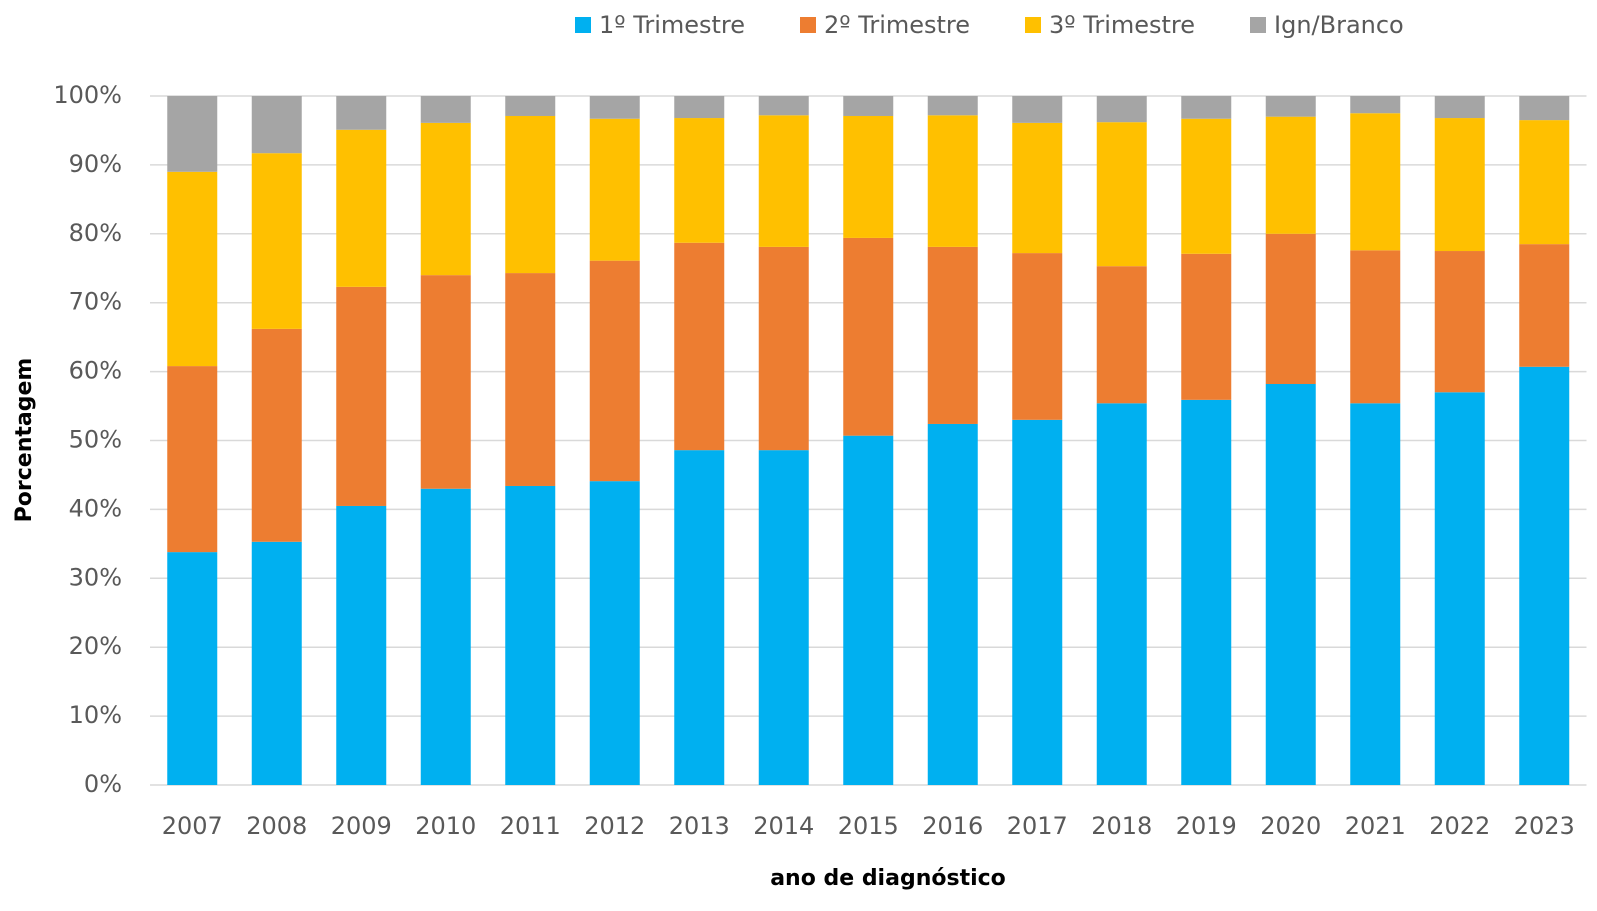 Image resolution: width=1597 pixels, height=911 pixels. What do you see at coordinates (95, 715) in the screenshot?
I see `y-tick-label: 10%` at bounding box center [95, 715].